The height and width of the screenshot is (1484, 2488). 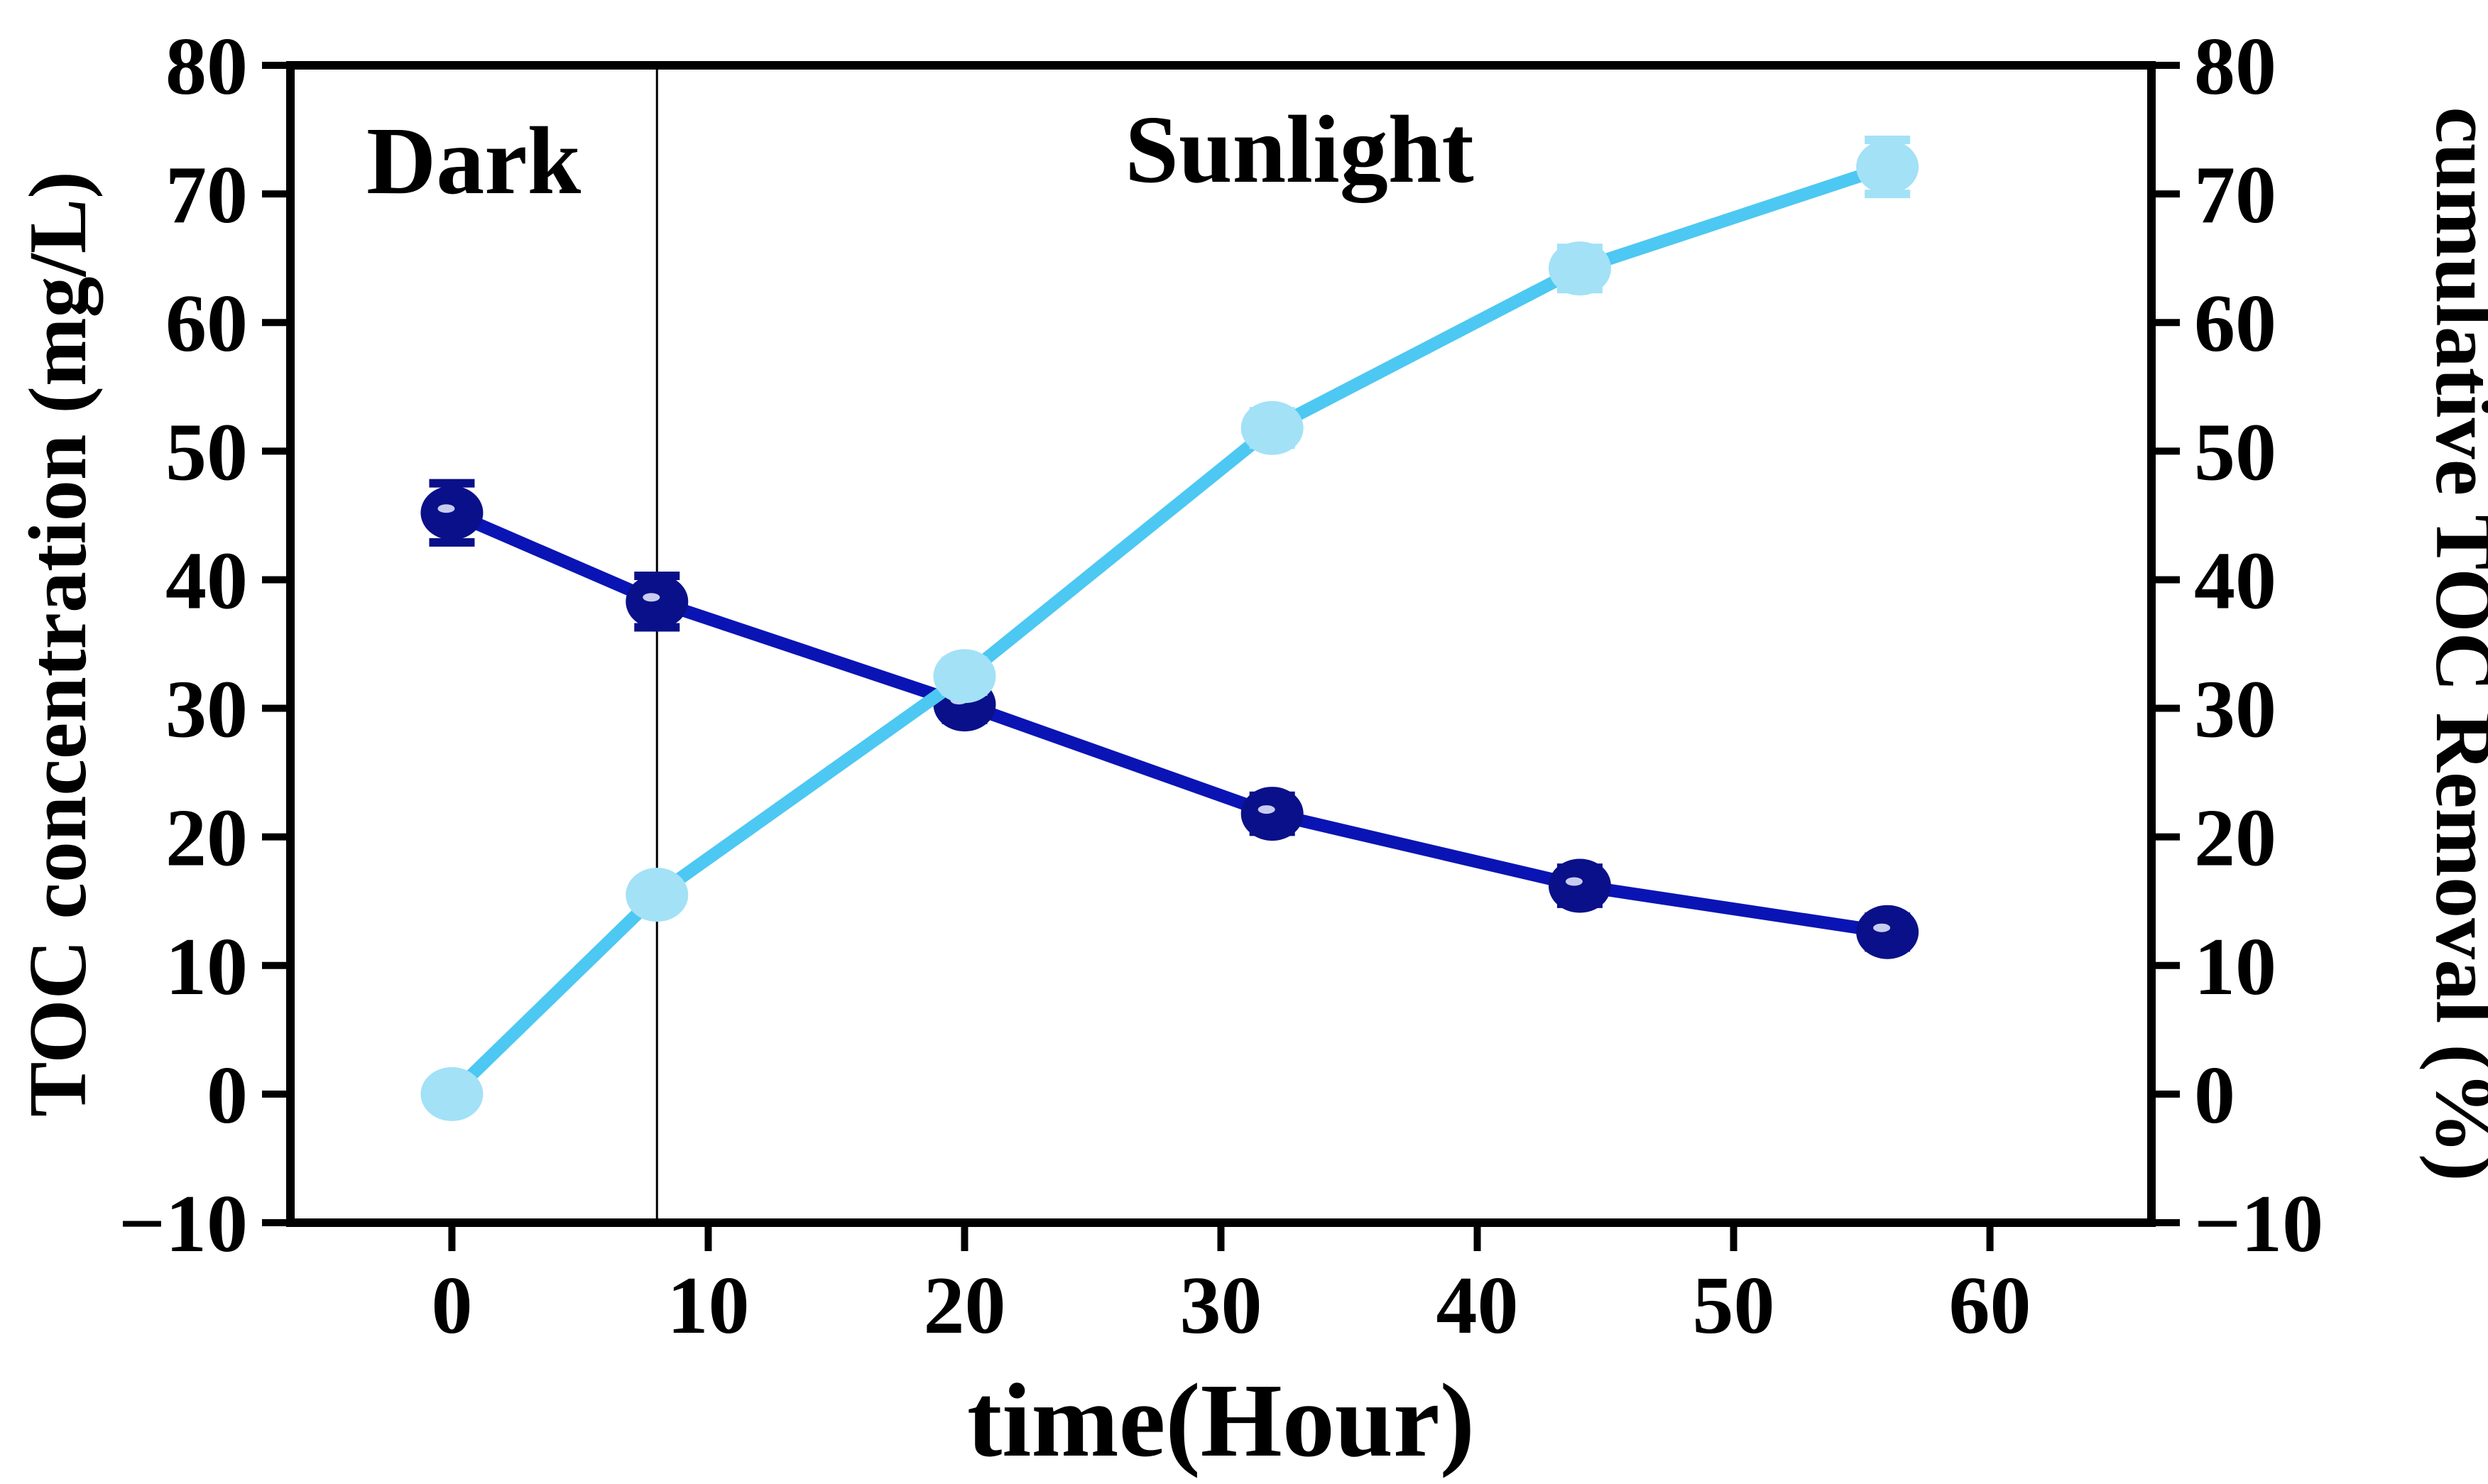 What do you see at coordinates (474, 161) in the screenshot?
I see `dark-region-label: Dark` at bounding box center [474, 161].